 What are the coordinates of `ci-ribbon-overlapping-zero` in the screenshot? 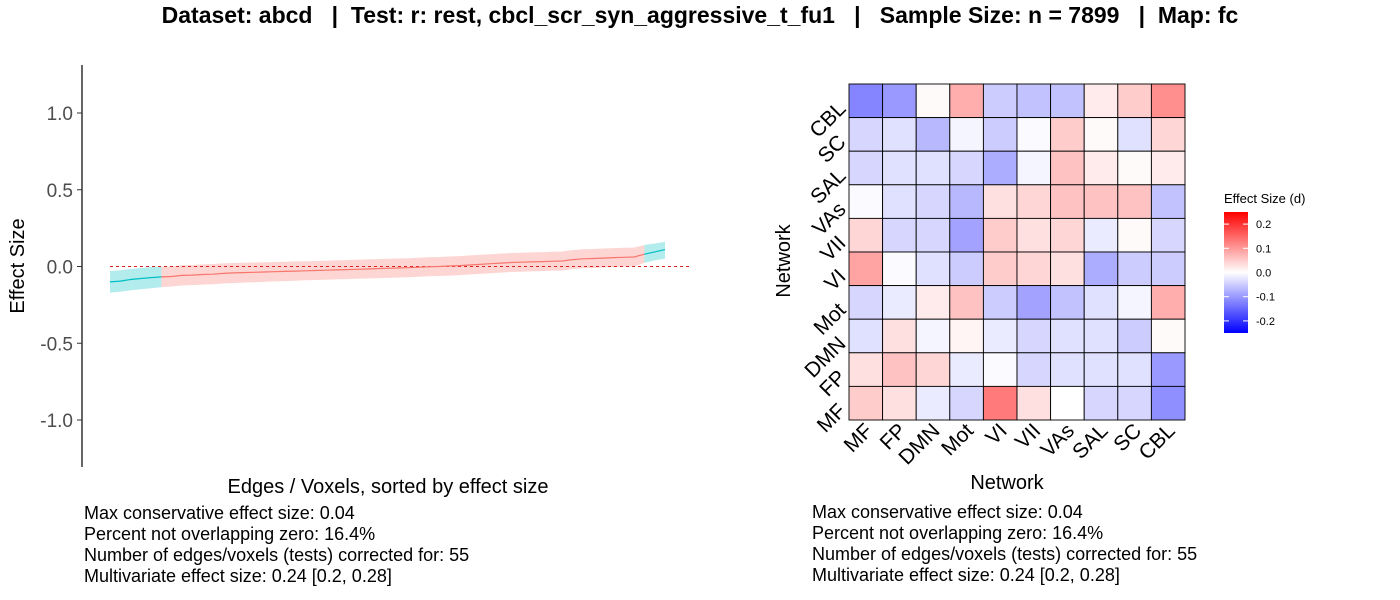 It's located at (403, 266).